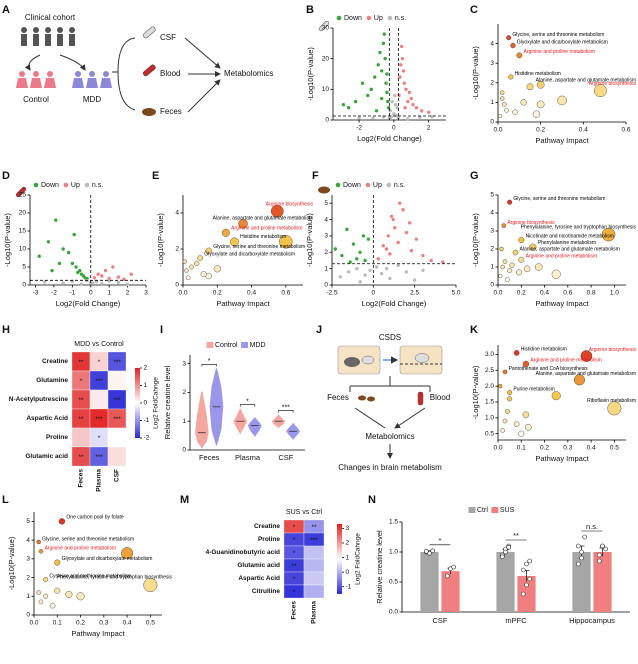 The width and height of the screenshot is (638, 664). I want to click on tube-icon, so click(420, 398).